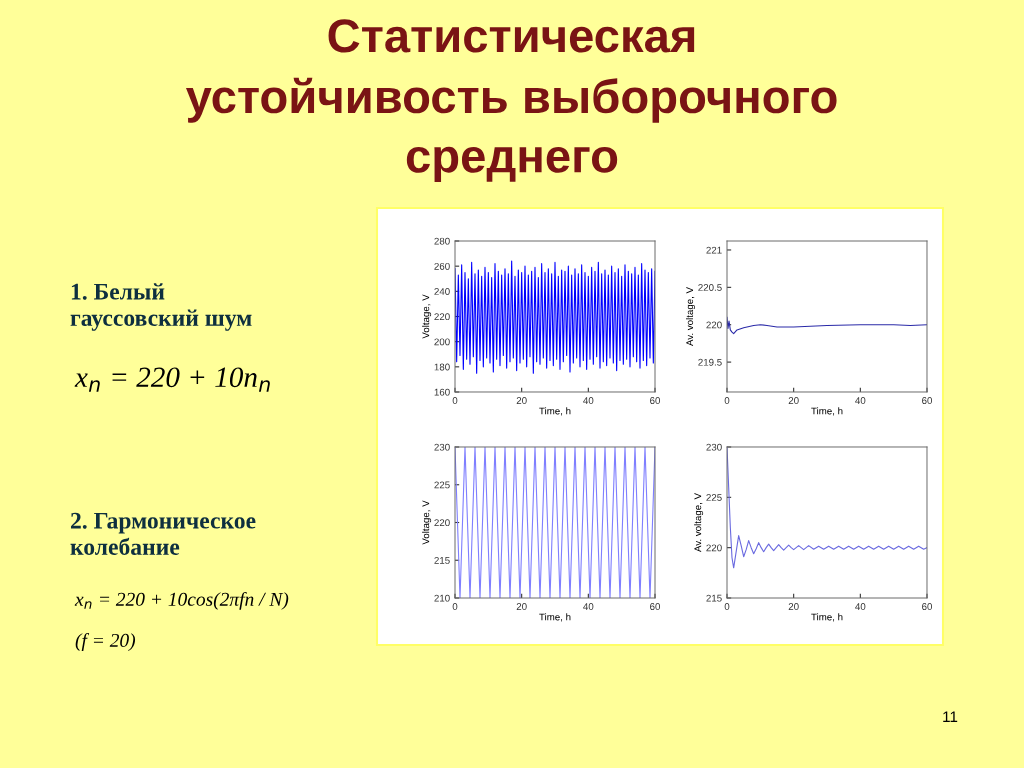 The width and height of the screenshot is (1024, 768). What do you see at coordinates (442, 291) in the screenshot?
I see `y-tick-label: 240` at bounding box center [442, 291].